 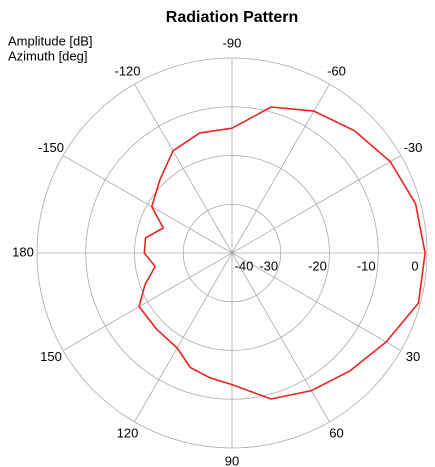 I want to click on angle-tick-label: 120, so click(x=128, y=432).